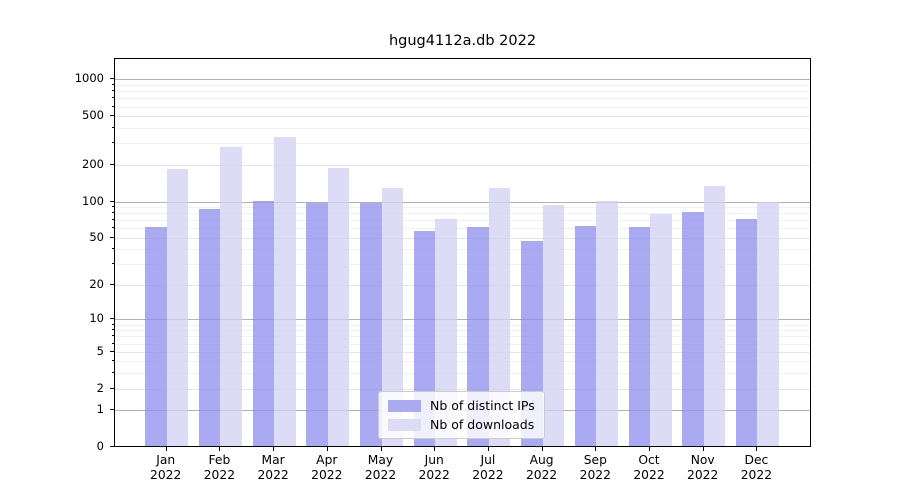 Image resolution: width=900 pixels, height=500 pixels. Describe the element at coordinates (327, 449) in the screenshot. I see `x-tick-apr` at that location.